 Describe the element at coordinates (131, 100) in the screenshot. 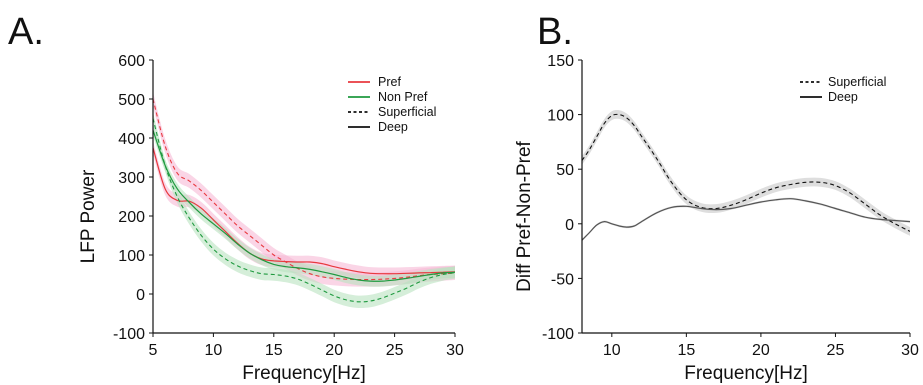

I see `y-tick-label: 500` at that location.